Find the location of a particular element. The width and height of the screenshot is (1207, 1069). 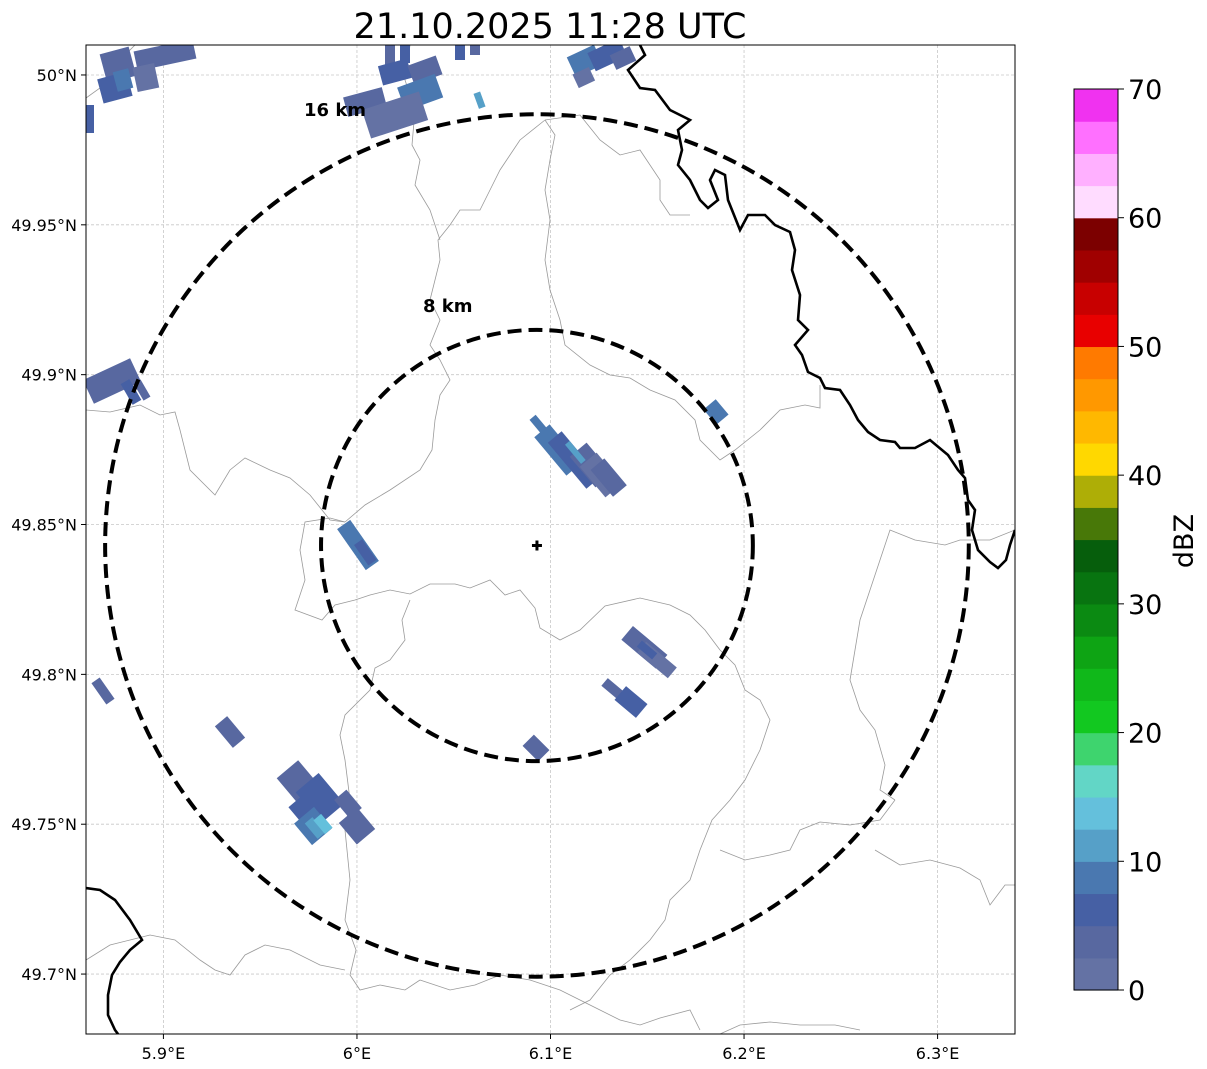

x-tick-label: 6.2°E is located at coordinates (744, 1053).